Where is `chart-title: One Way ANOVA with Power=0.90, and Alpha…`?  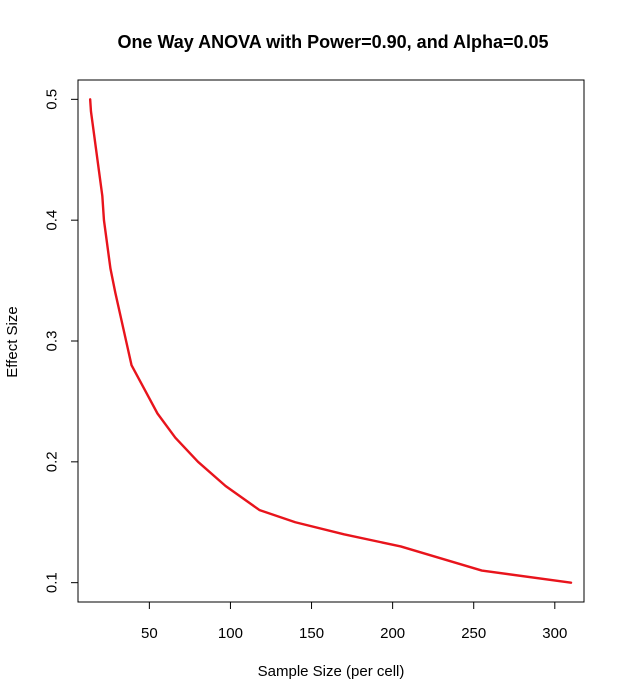
chart-title: One Way ANOVA with Power=0.90, and Alpha… is located at coordinates (332, 42).